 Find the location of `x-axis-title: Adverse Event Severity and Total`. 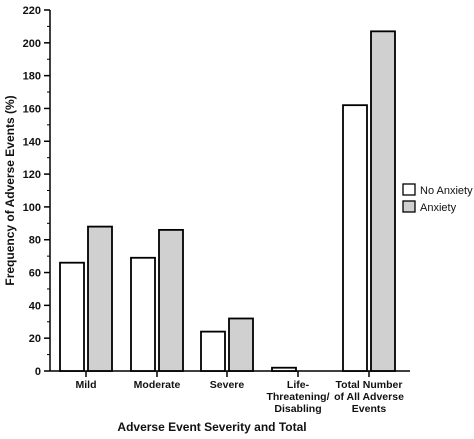

x-axis-title: Adverse Event Severity and Total is located at coordinates (211, 427).